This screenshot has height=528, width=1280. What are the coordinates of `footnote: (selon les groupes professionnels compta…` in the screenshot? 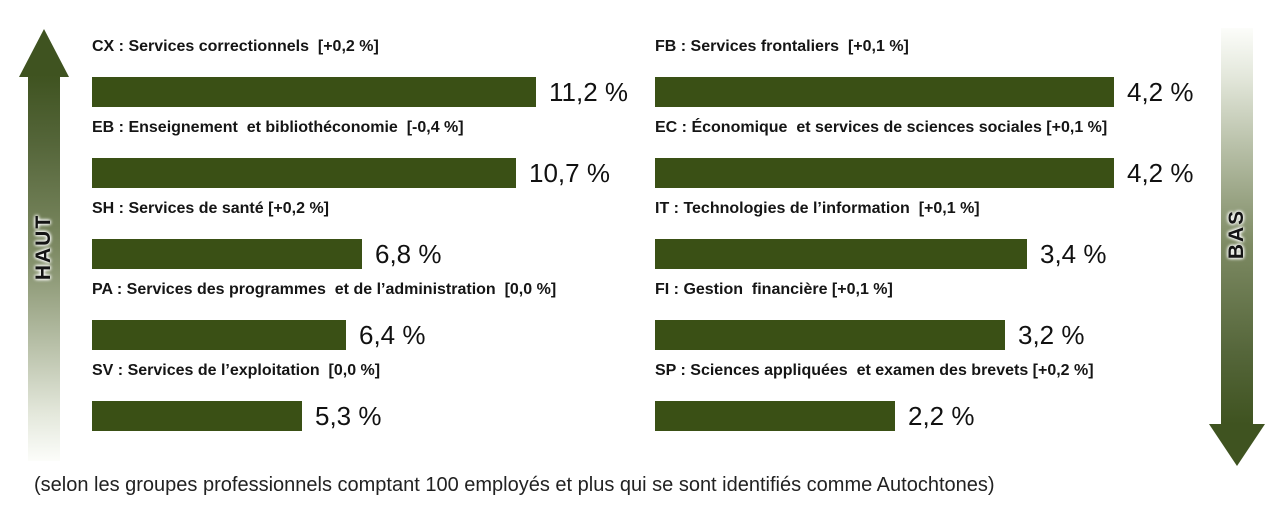 It's located at (514, 485).